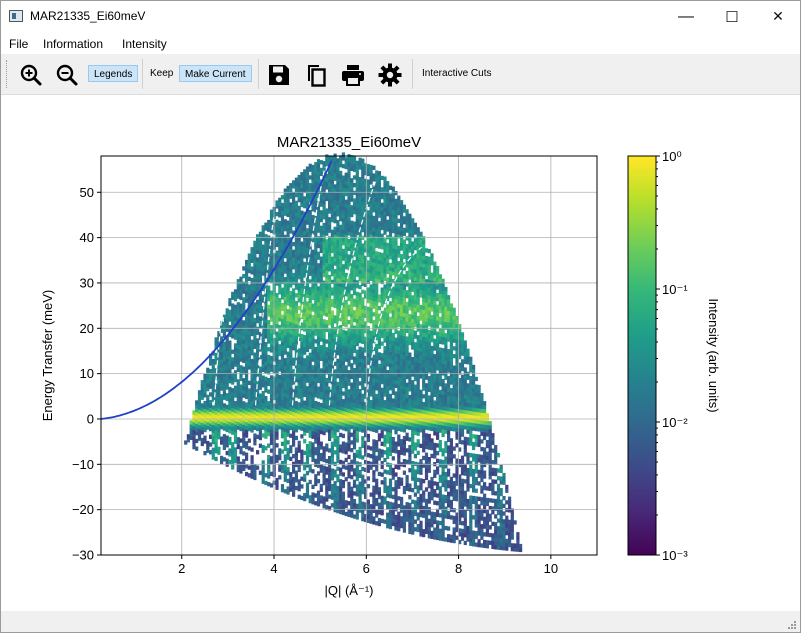 Image resolution: width=801 pixels, height=633 pixels. What do you see at coordinates (732, 17) in the screenshot?
I see `maximize-button: ☐` at bounding box center [732, 17].